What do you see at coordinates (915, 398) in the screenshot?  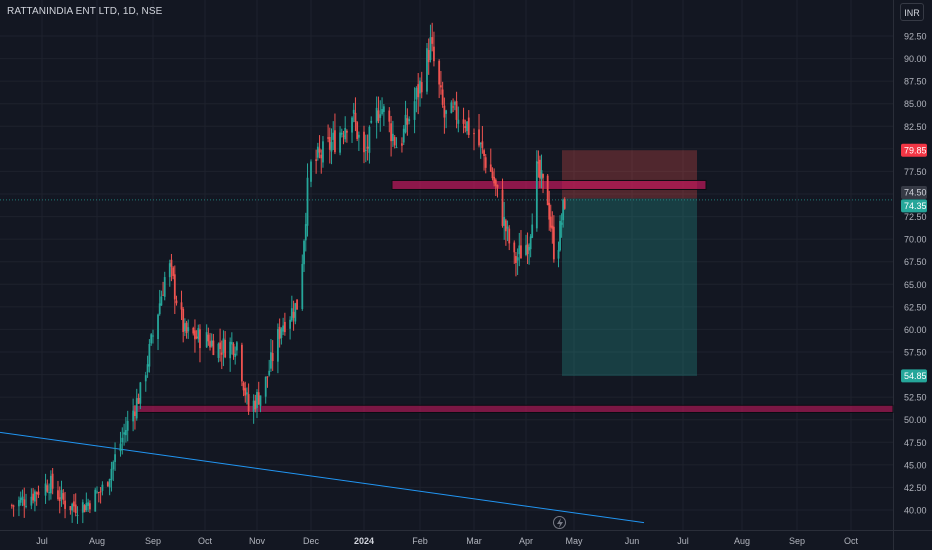 I see `price-tick-label: 52.50` at bounding box center [915, 398].